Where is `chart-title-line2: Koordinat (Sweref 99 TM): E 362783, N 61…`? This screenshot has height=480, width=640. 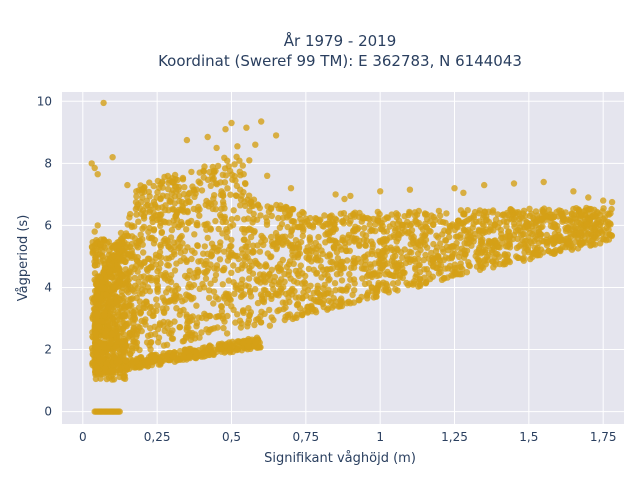 chart-title-line2: Koordinat (Sweref 99 TM): E 362783, N 61… is located at coordinates (340, 61).